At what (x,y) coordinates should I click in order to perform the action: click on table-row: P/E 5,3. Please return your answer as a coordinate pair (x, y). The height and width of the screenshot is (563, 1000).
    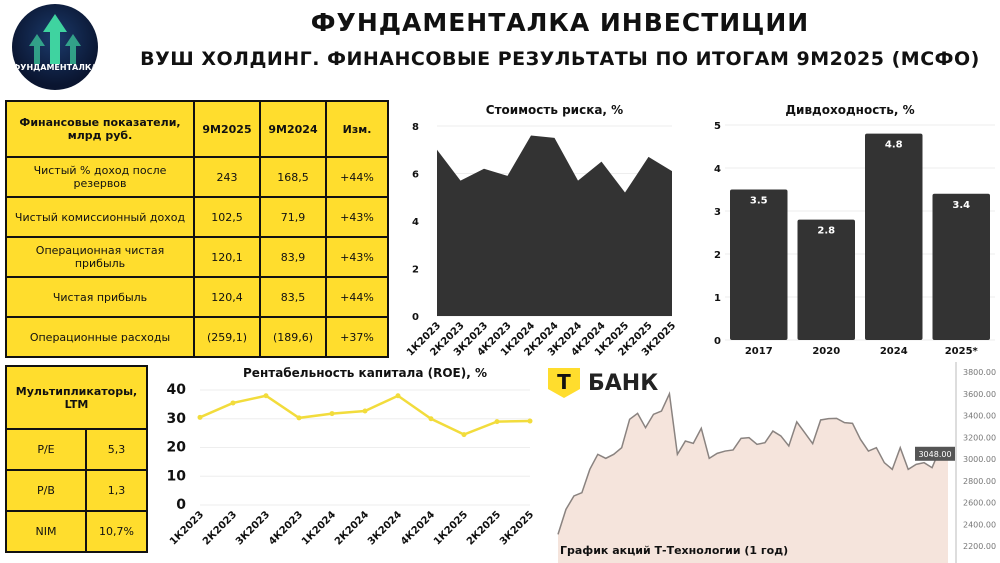
    Looking at the image, I should click on (76, 449).